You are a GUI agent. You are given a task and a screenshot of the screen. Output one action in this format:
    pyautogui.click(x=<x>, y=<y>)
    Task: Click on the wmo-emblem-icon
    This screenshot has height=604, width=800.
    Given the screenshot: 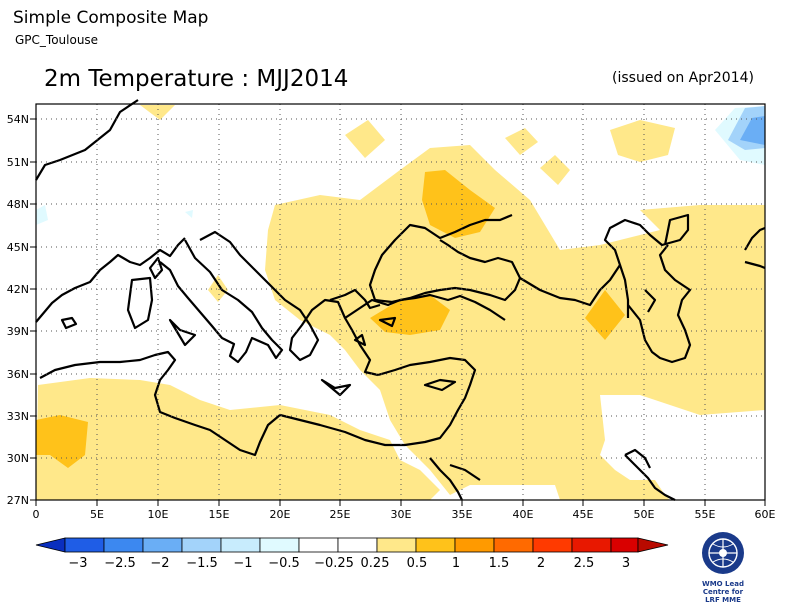 What is the action you would take?
    pyautogui.click(x=723, y=553)
    